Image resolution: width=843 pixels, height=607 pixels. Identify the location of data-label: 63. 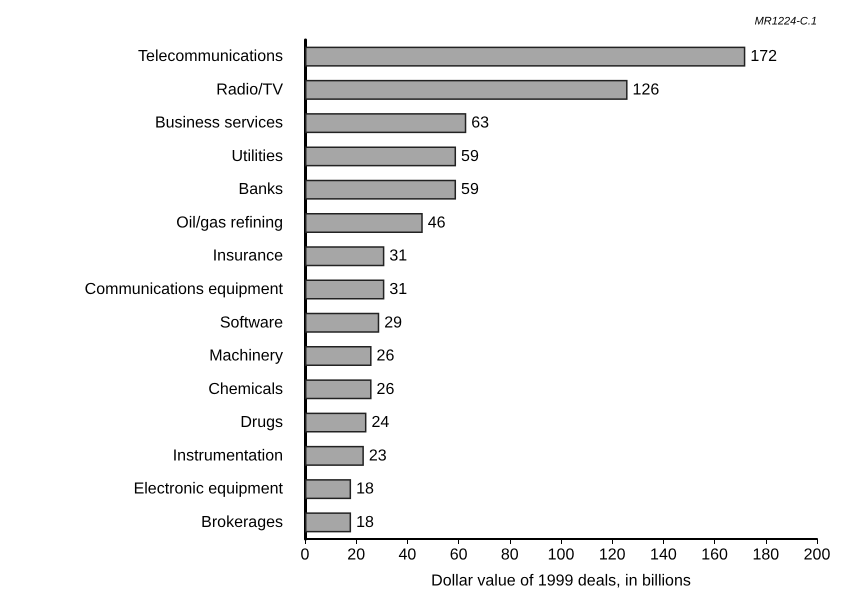
(480, 123).